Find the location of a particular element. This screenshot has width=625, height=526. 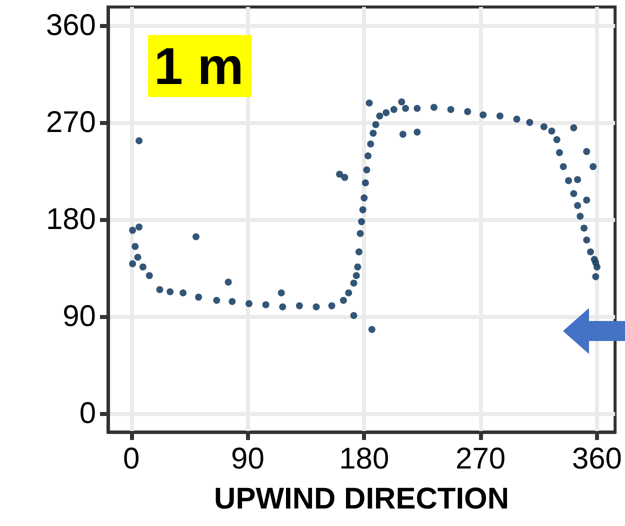

y-tick-label: 90 is located at coordinates (79, 317).